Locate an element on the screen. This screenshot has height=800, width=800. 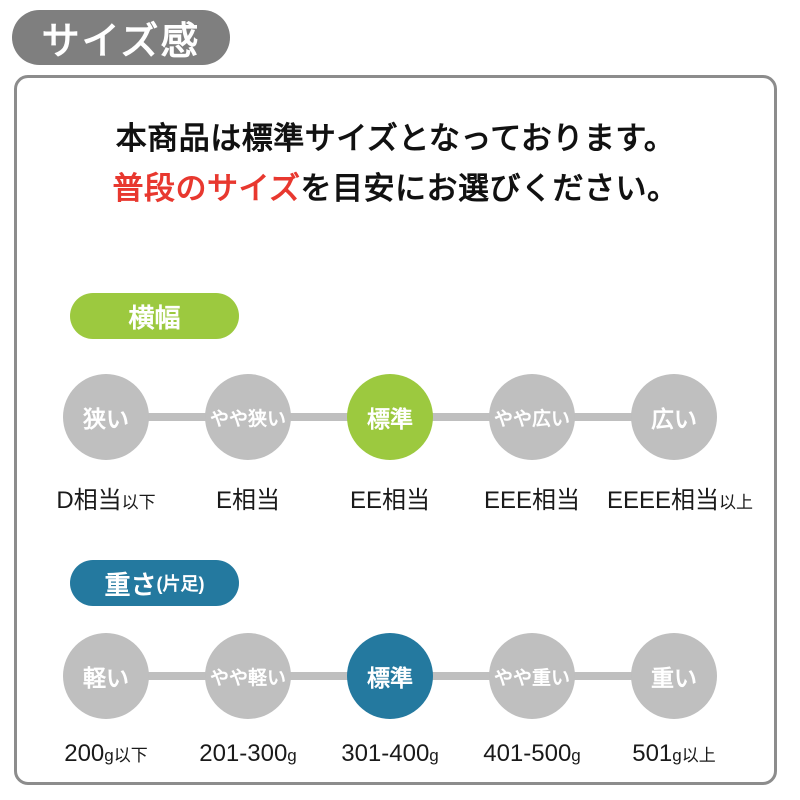
width-value-2: E相当 is located at coordinates (248, 497).